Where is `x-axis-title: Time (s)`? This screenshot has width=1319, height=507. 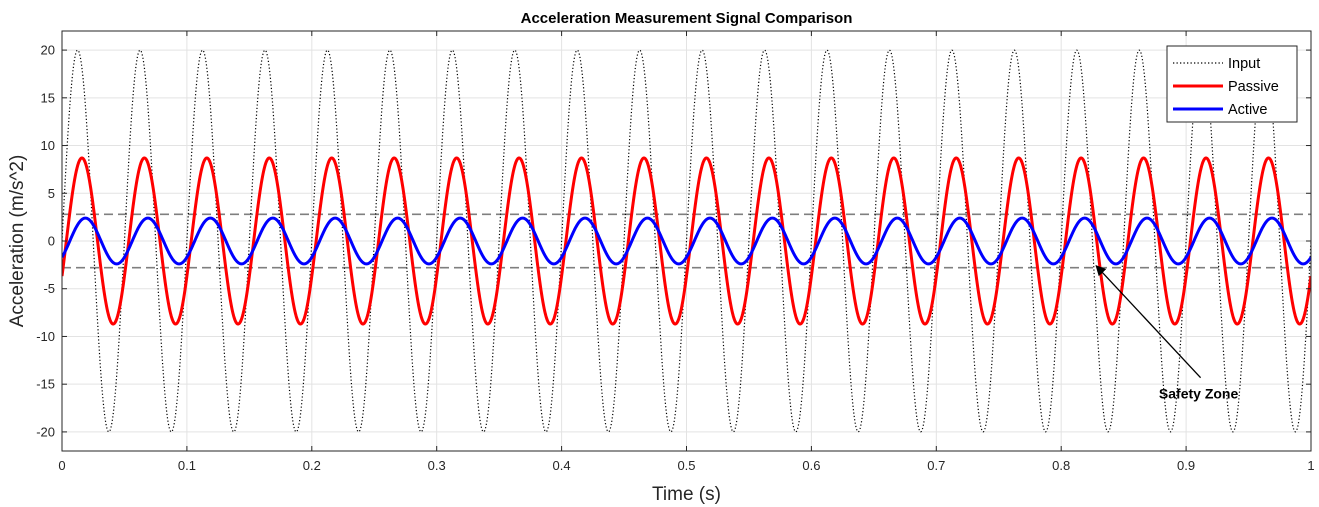 x-axis-title: Time (s) is located at coordinates (686, 494).